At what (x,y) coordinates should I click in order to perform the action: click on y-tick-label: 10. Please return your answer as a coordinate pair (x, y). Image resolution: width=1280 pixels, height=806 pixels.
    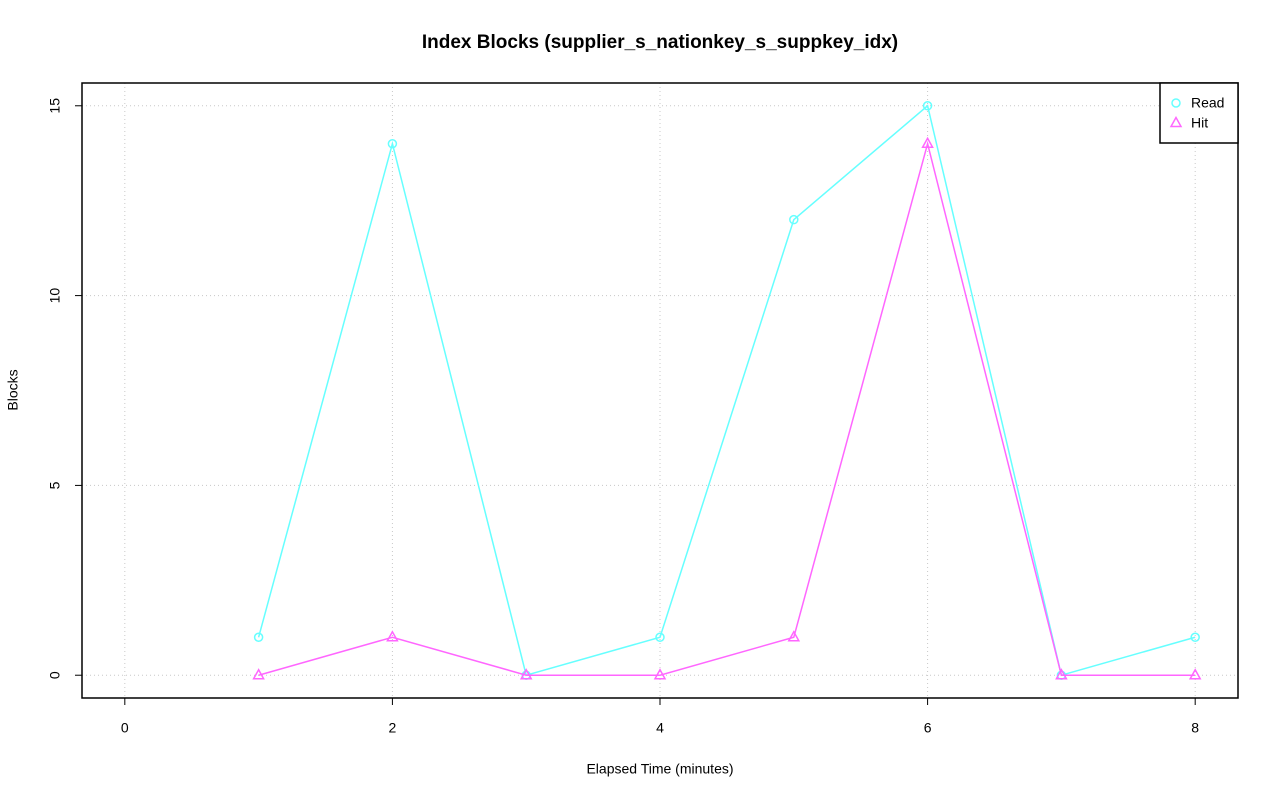
    Looking at the image, I should click on (55, 296).